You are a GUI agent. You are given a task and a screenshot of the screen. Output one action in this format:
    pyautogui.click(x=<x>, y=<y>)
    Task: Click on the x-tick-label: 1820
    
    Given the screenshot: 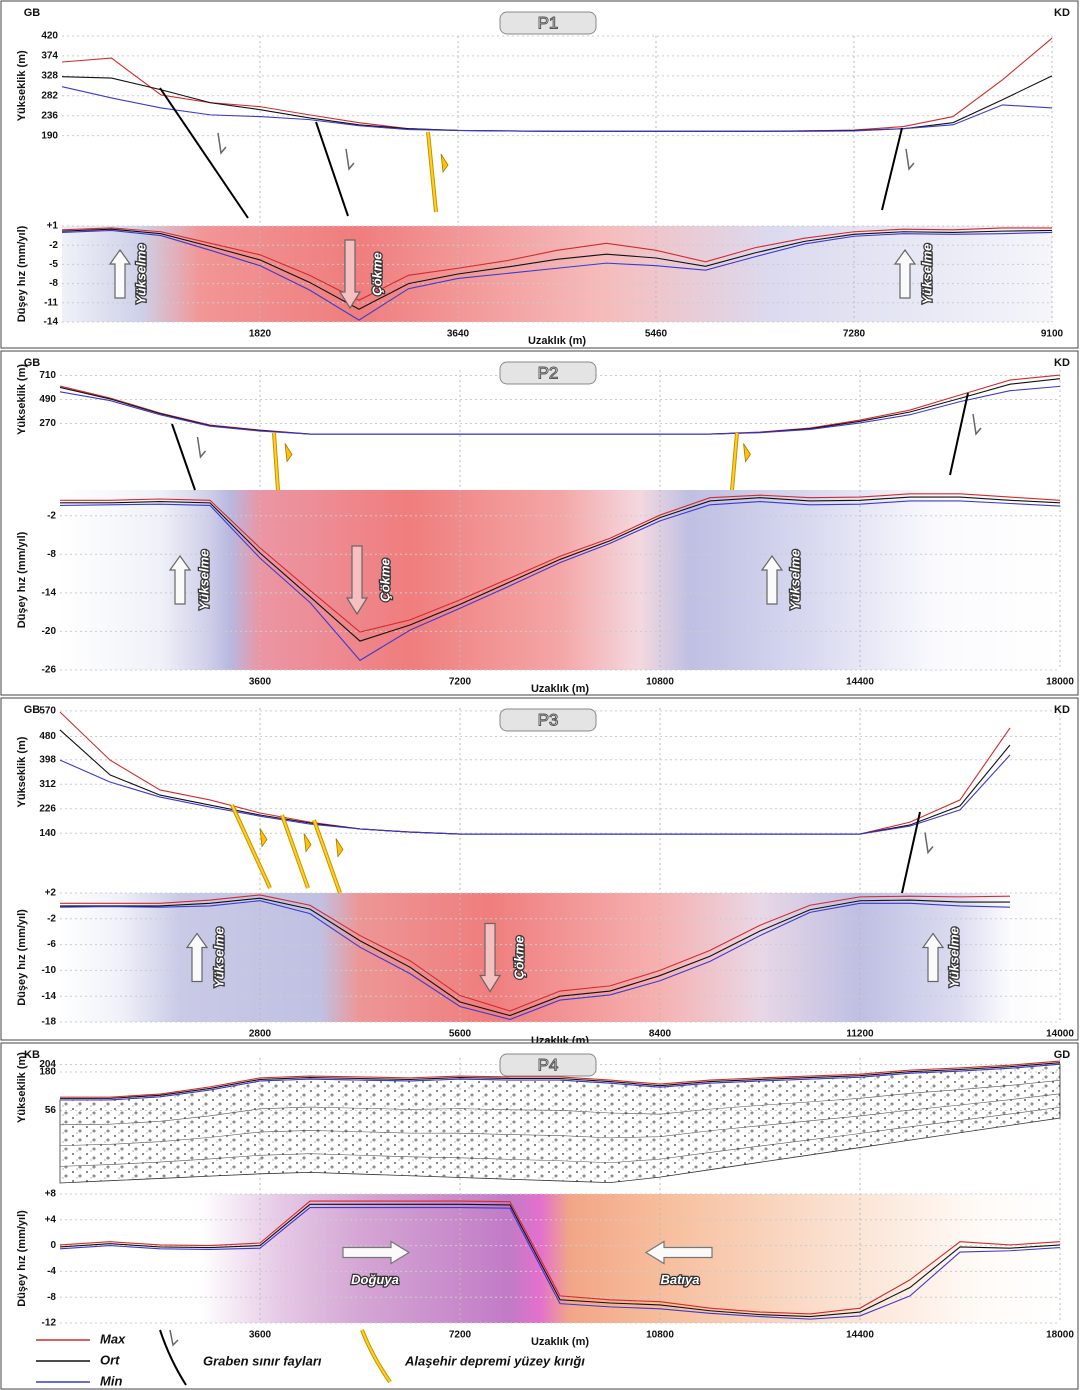 What is the action you would take?
    pyautogui.click(x=260, y=334)
    